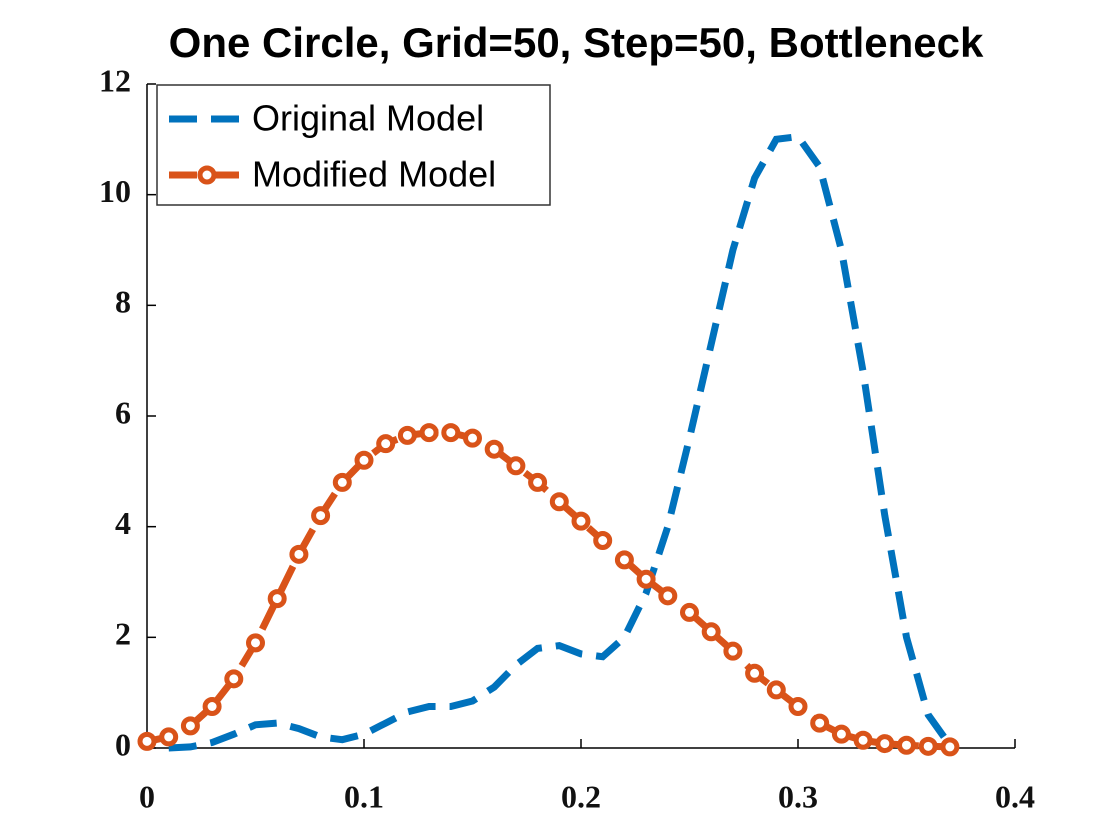  I want to click on y-tick-label: 2, so click(123, 634).